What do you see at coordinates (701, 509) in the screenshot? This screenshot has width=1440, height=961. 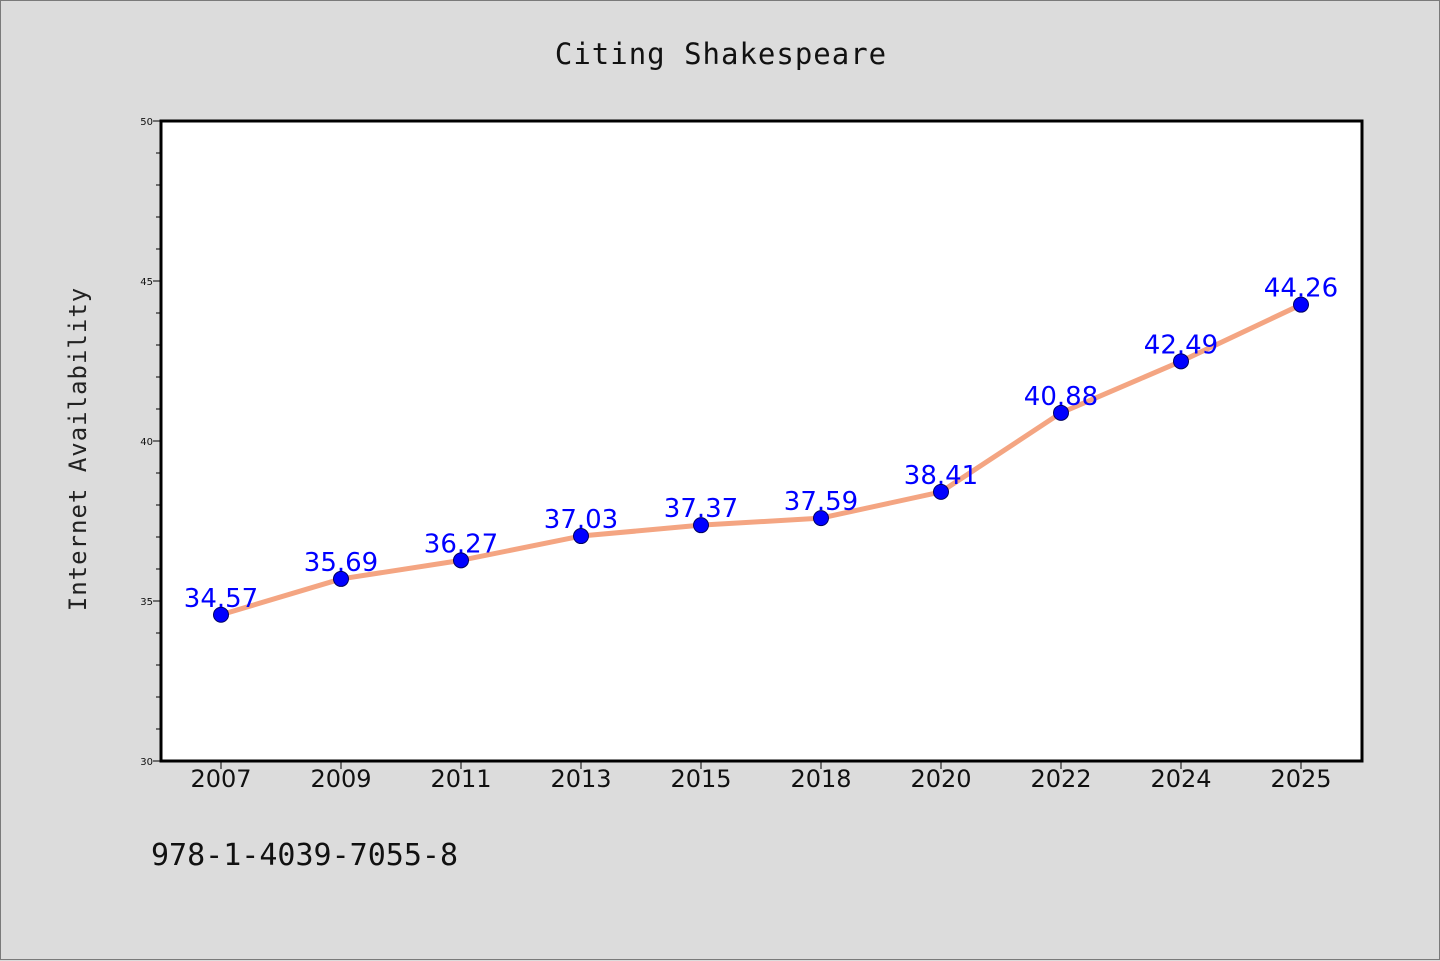 I see `data-label: 37.37` at bounding box center [701, 509].